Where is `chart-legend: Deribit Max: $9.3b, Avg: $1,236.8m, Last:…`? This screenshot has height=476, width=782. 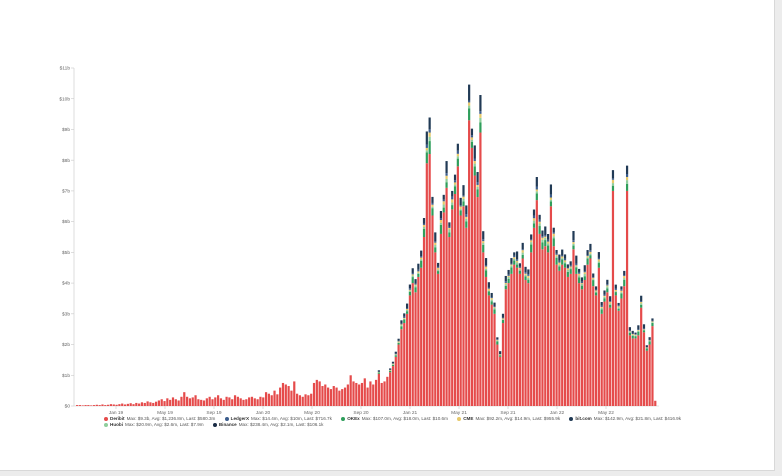
chart-legend: Deribit Max: $9.3b, Avg: $1,236.8m, Last:… is located at coordinates (392, 422).